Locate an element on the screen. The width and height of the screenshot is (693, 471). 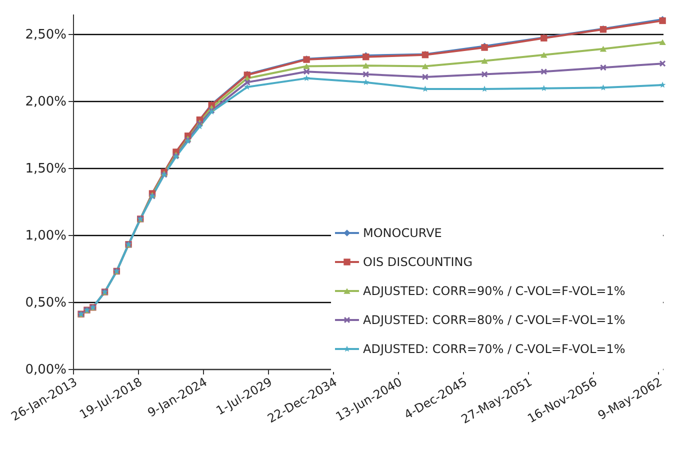
y-tick-label: 0,00% is located at coordinates (45, 370).